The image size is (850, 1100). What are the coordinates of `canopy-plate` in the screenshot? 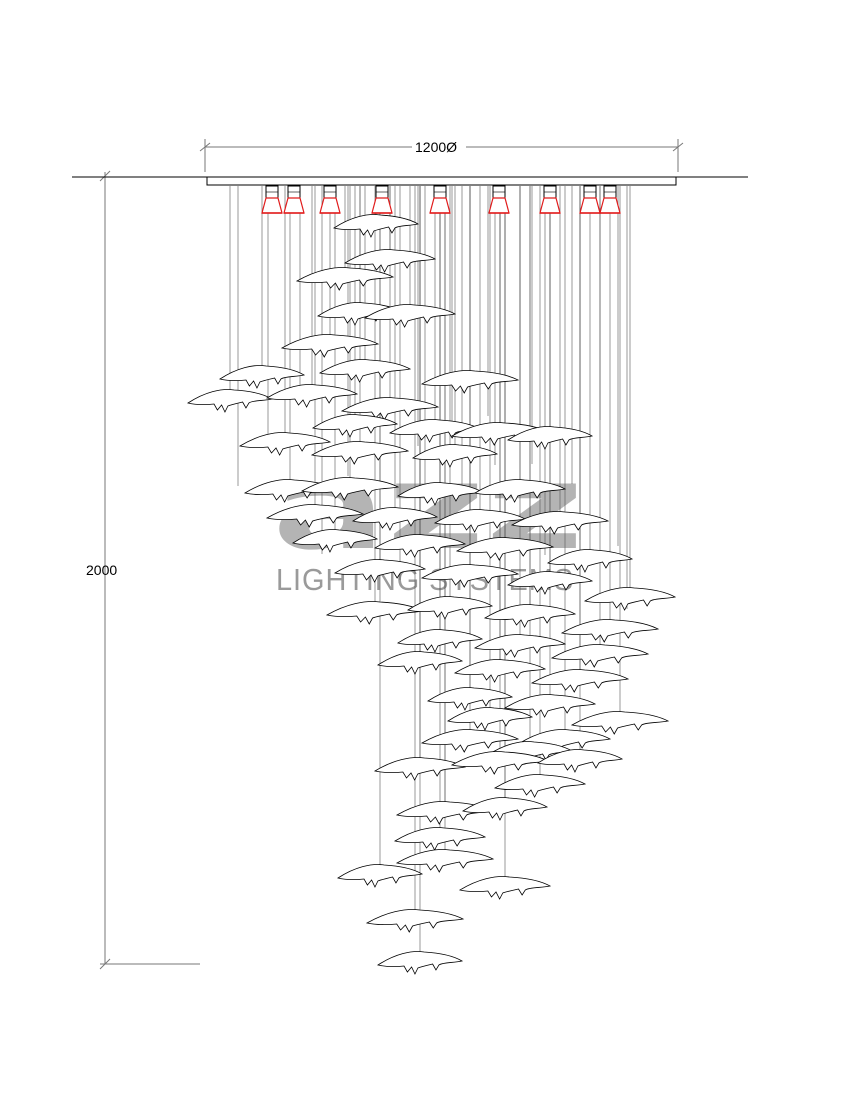 It's located at (441, 181).